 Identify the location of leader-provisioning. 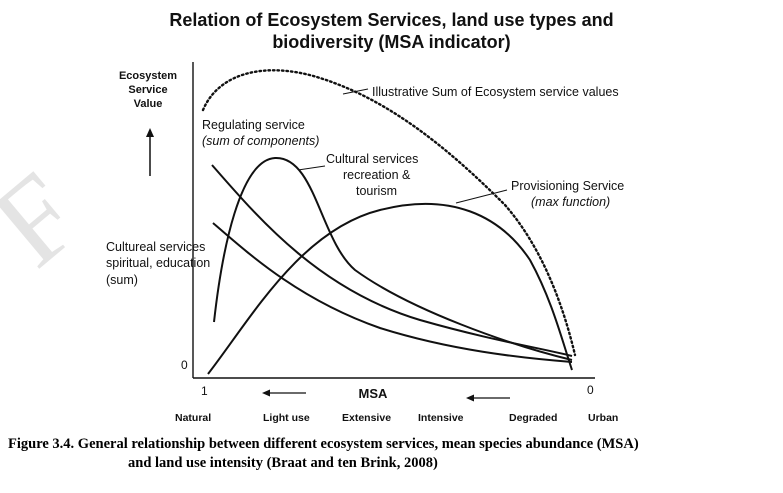
(481, 196).